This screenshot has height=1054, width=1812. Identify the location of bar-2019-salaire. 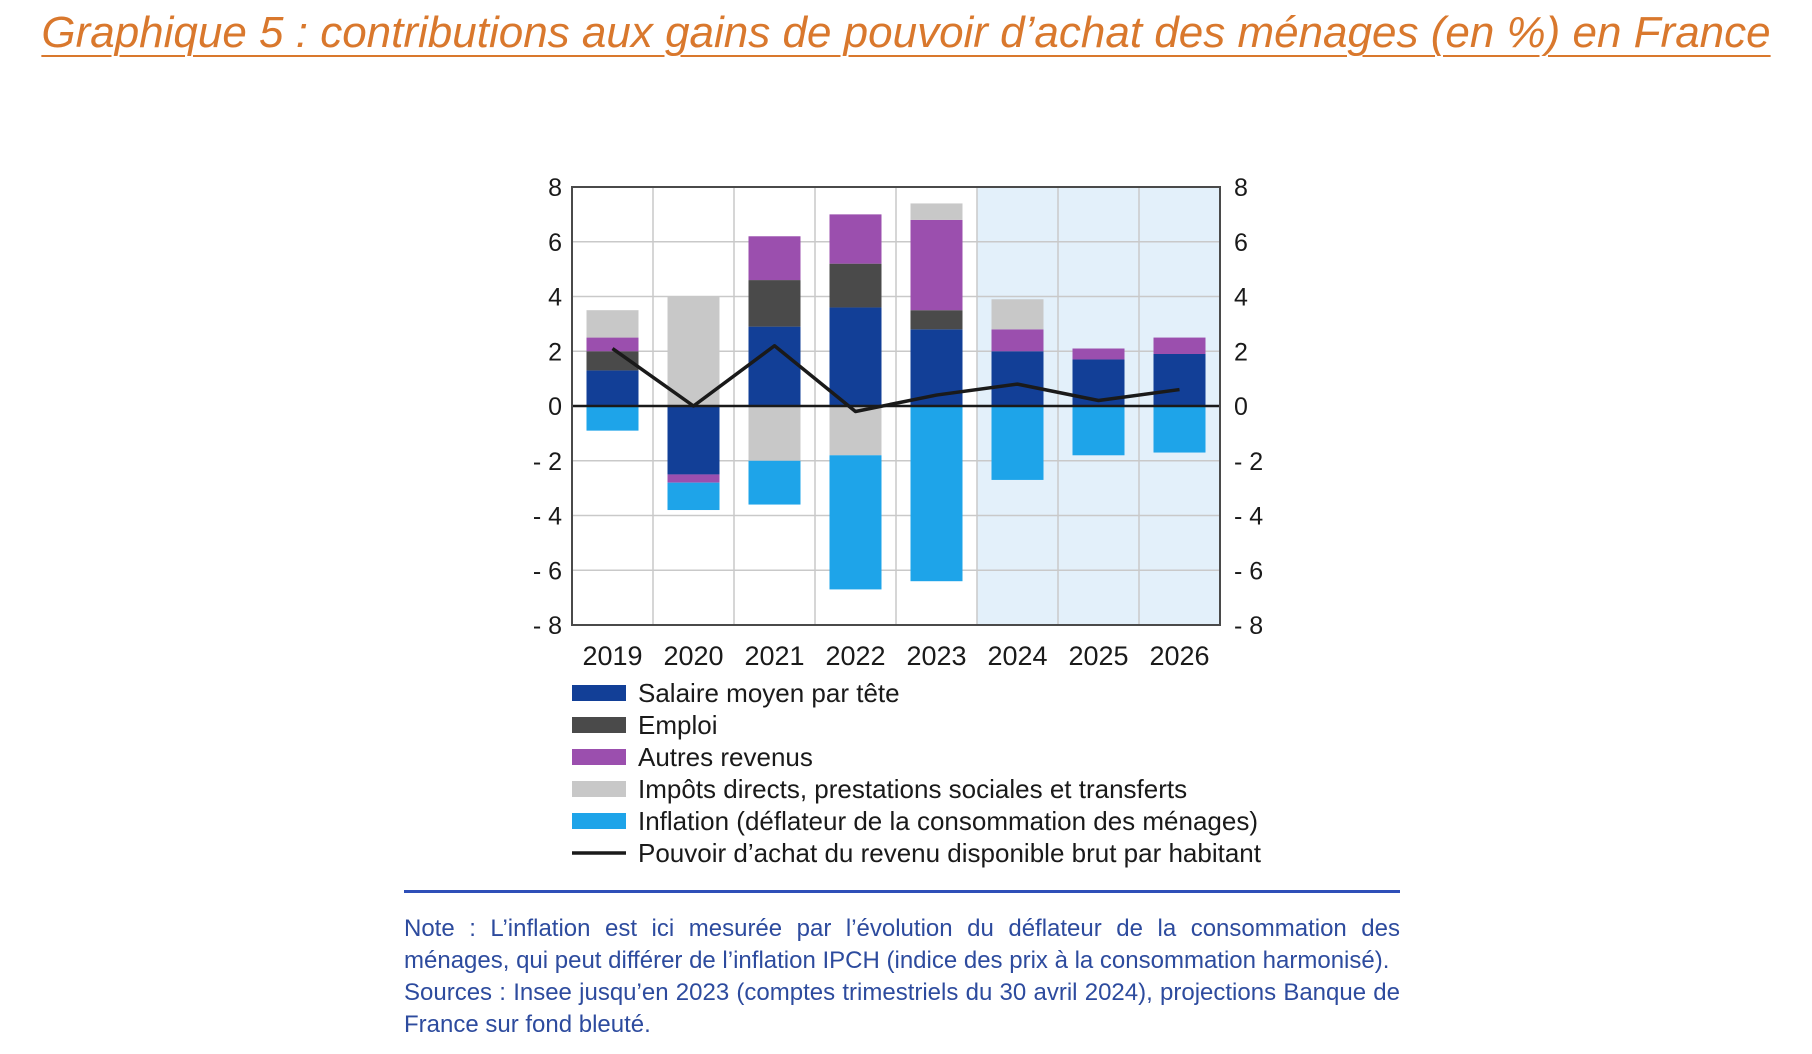
(612, 388).